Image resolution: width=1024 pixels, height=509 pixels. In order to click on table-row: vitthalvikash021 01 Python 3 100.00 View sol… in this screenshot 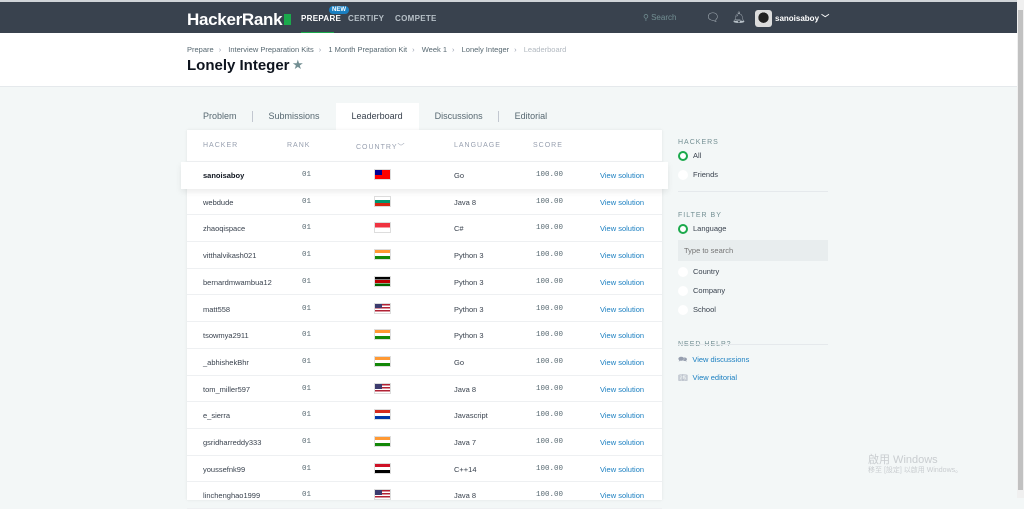, I will do `click(424, 255)`.